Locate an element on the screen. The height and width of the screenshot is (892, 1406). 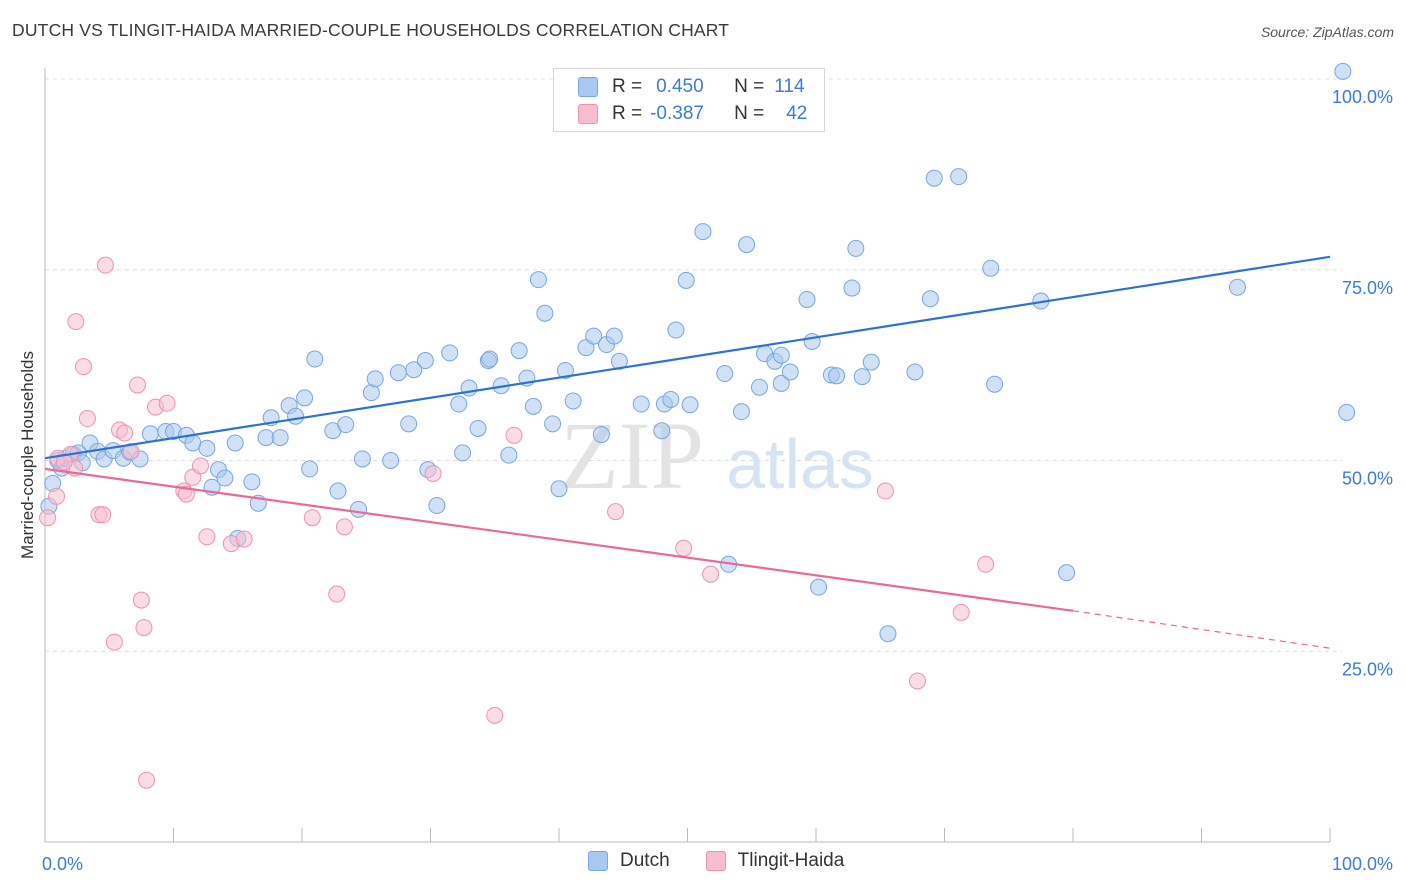
tlingit-haida-swatch is located at coordinates (588, 114).